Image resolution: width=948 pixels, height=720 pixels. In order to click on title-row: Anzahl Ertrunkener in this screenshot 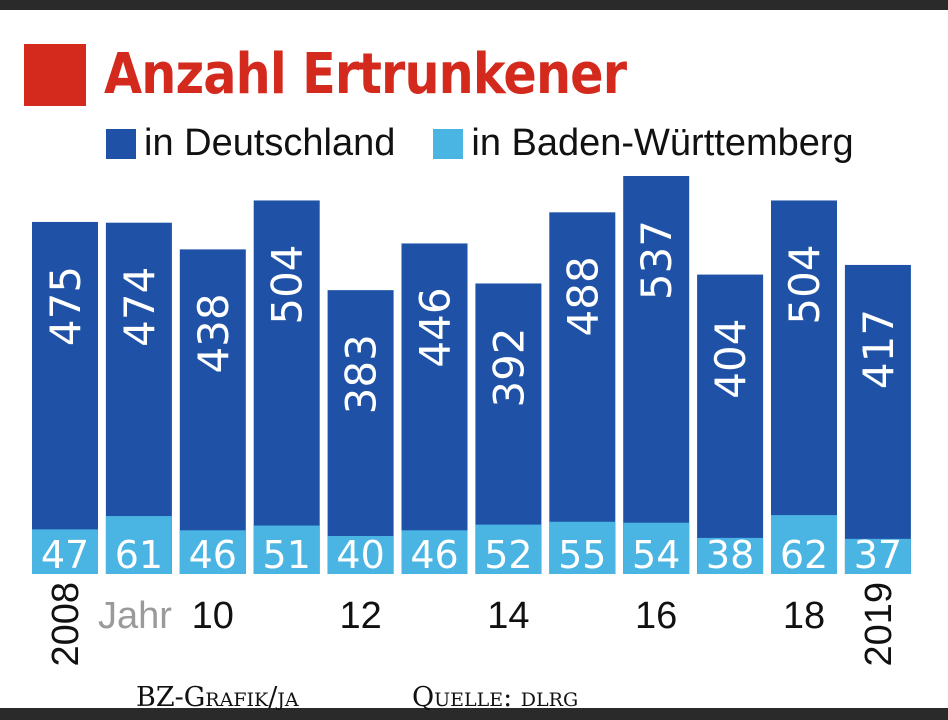, I will do `click(360, 75)`.